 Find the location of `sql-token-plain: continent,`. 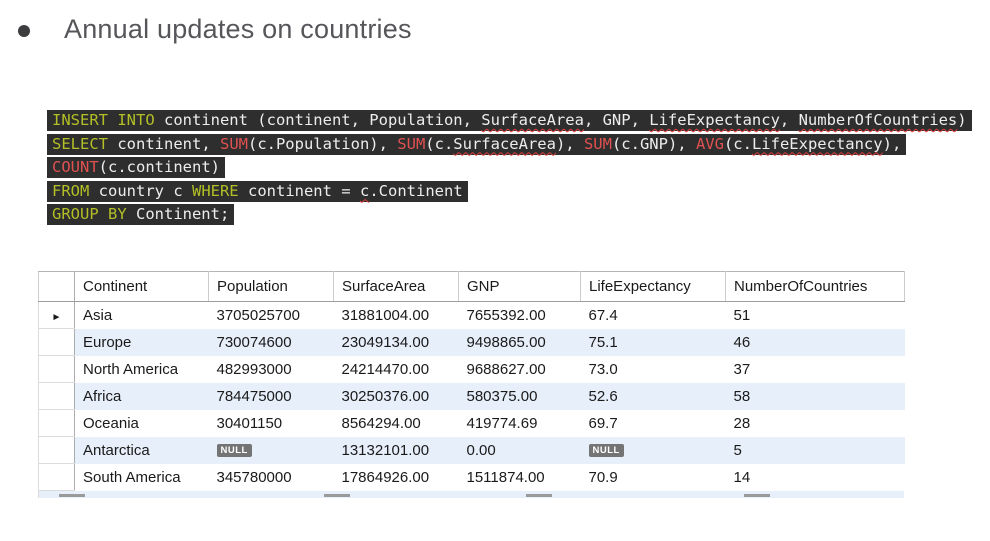

sql-token-plain: continent, is located at coordinates (164, 143).